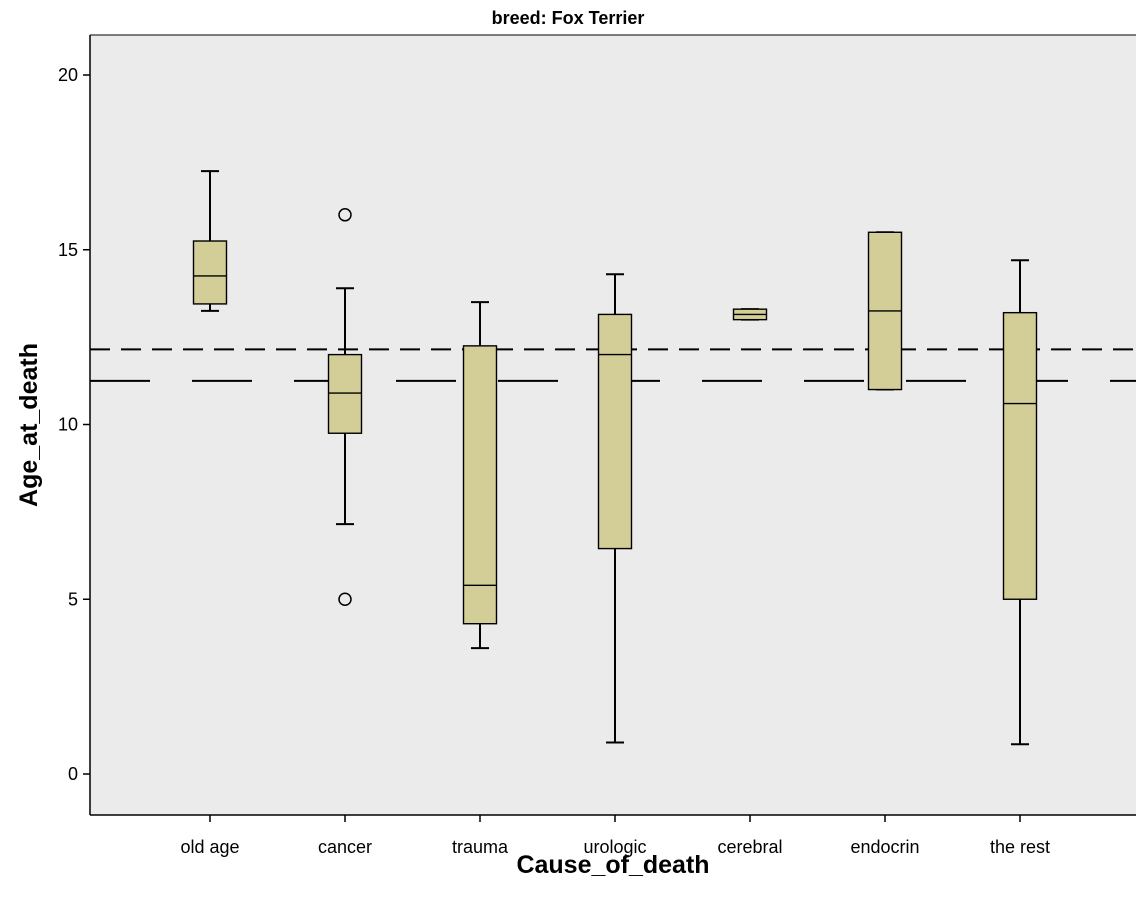 This screenshot has height=897, width=1136. Describe the element at coordinates (345, 847) in the screenshot. I see `x-tick-label: cancer` at that location.